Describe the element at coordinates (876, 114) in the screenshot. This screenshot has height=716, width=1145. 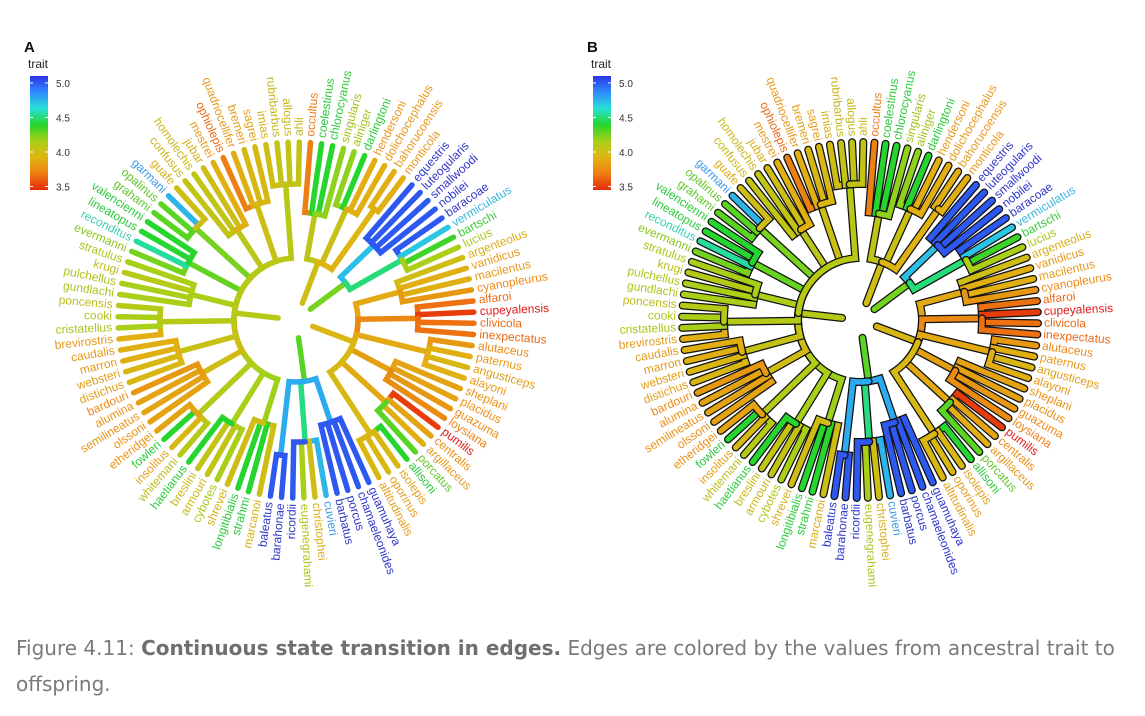
I see `tip-label: occultus` at that location.